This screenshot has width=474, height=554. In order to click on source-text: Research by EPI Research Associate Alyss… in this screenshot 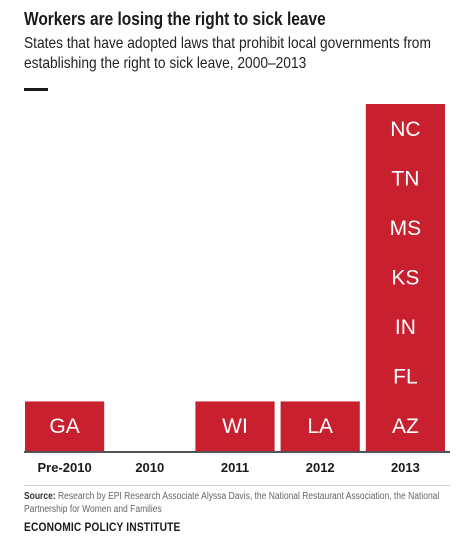, I will do `click(232, 503)`.